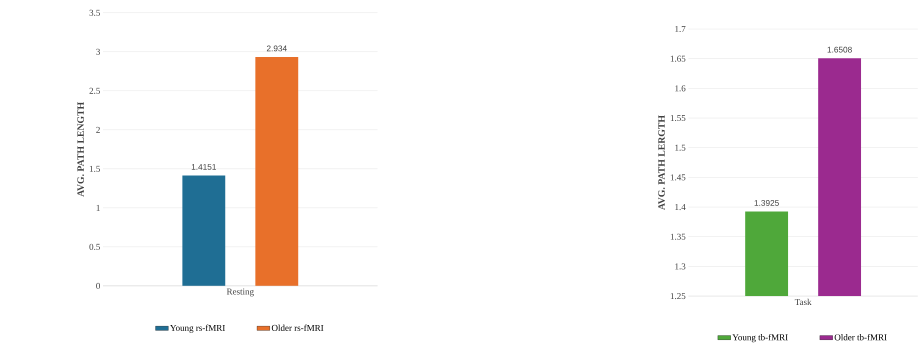 The image size is (918, 348). Describe the element at coordinates (680, 266) in the screenshot. I see `y-tick-label: 1.3` at that location.